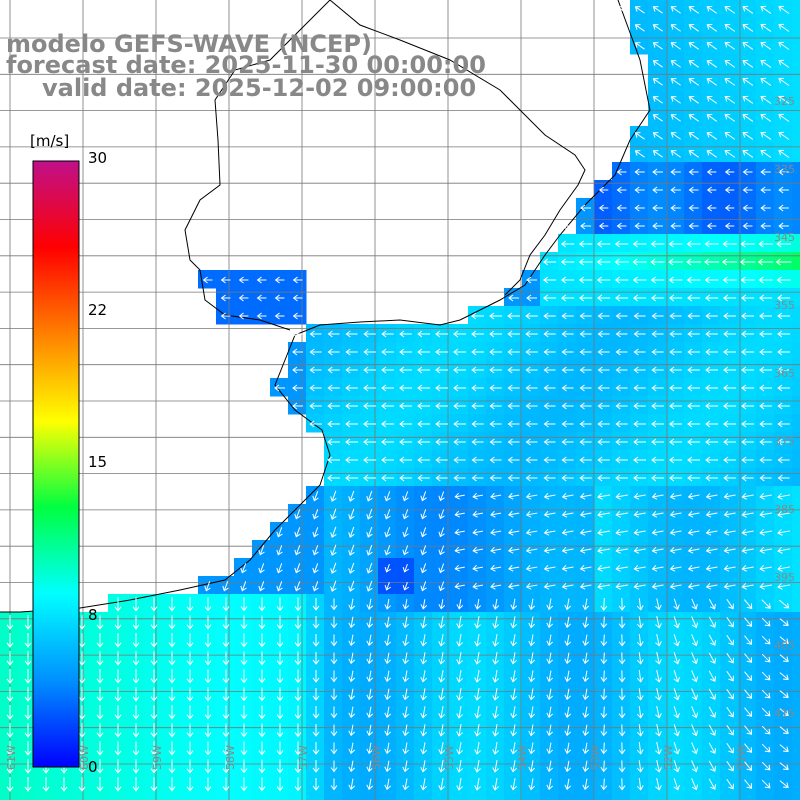 This screenshot has width=800, height=800. I want to click on latitude-label: 325, so click(784, 101).